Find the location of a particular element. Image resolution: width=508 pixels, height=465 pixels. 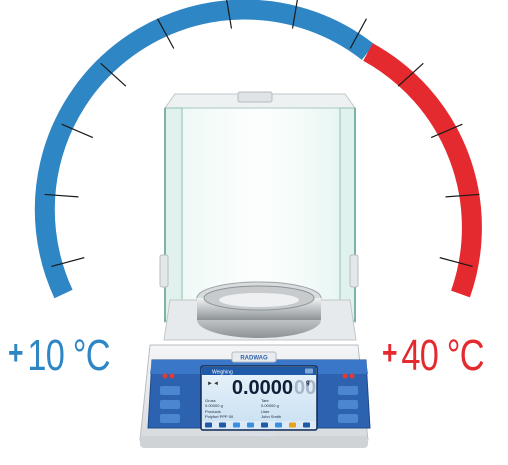

user-label: User is located at coordinates (265, 411).